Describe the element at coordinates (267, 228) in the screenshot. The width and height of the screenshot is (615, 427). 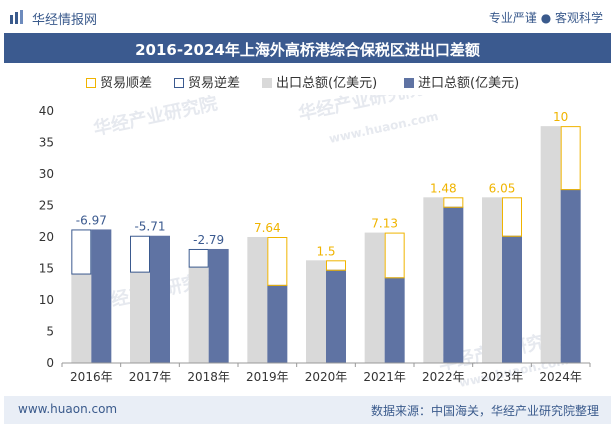
I see `balance-label: 7.64` at that location.